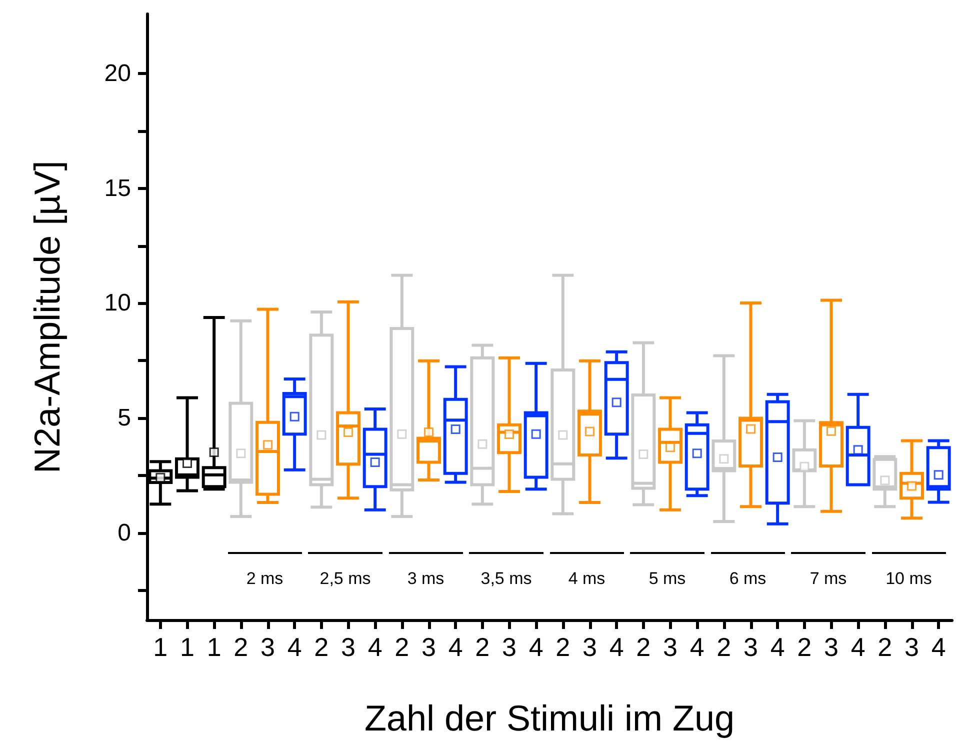 Image resolution: width=961 pixels, height=751 pixels. I want to click on annotation: 4 ms, so click(586, 579).